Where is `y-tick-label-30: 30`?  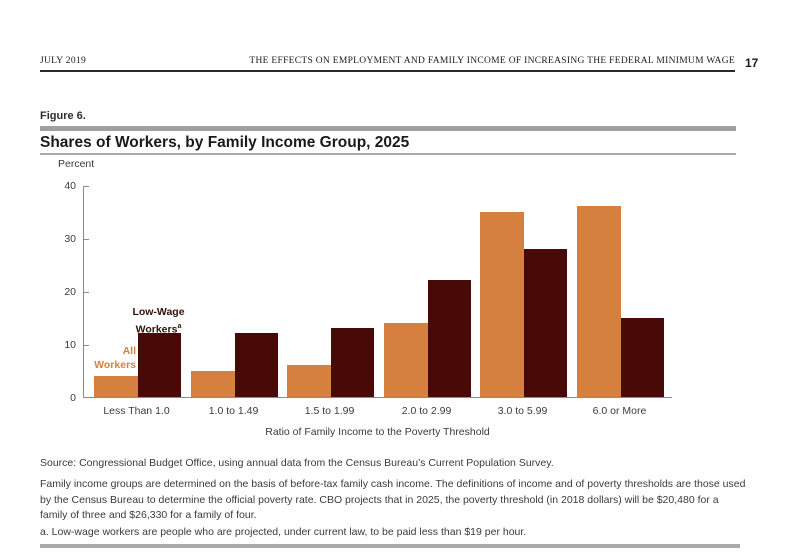 y-tick-label-30: 30 is located at coordinates (70, 238).